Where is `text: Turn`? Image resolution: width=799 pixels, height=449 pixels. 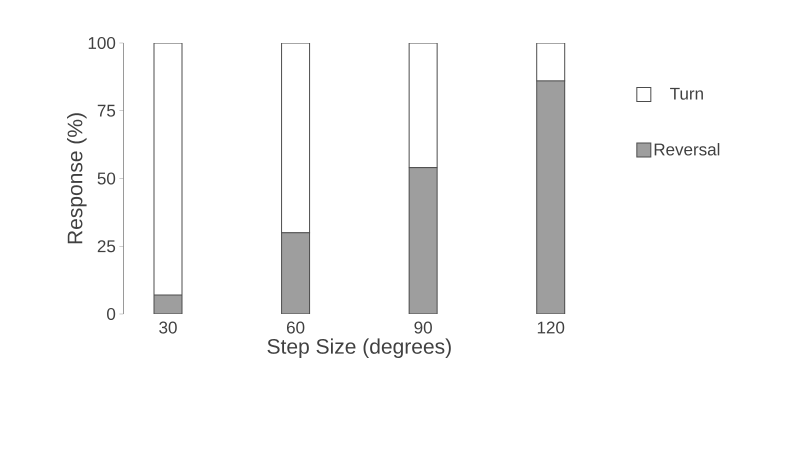
text: Turn is located at coordinates (686, 94).